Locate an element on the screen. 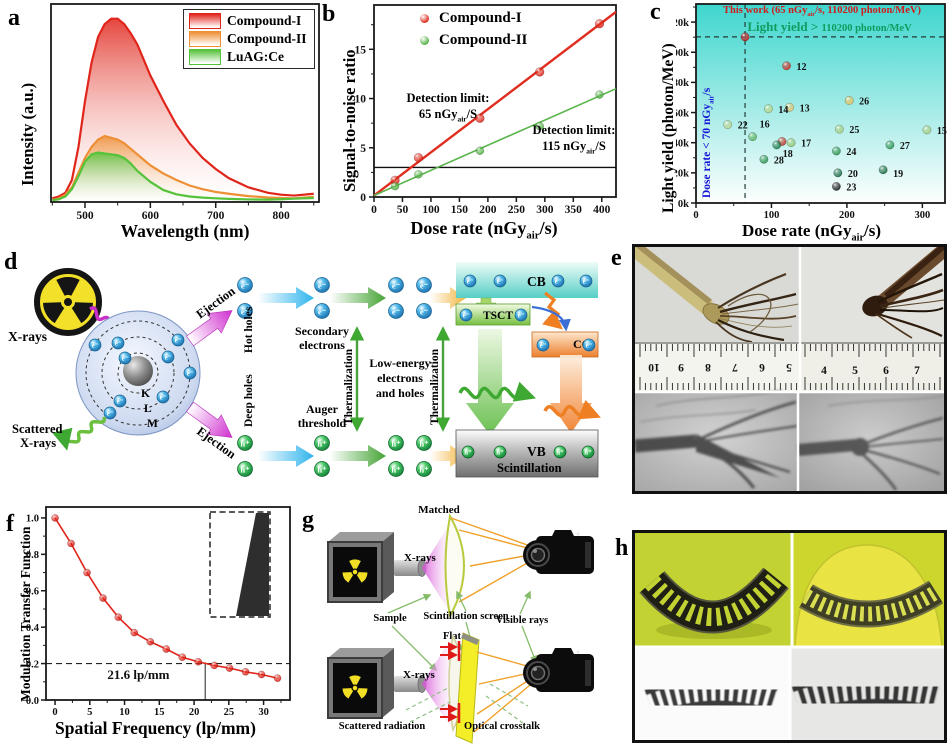  deep-hole: h⁺ is located at coordinates (245, 469).